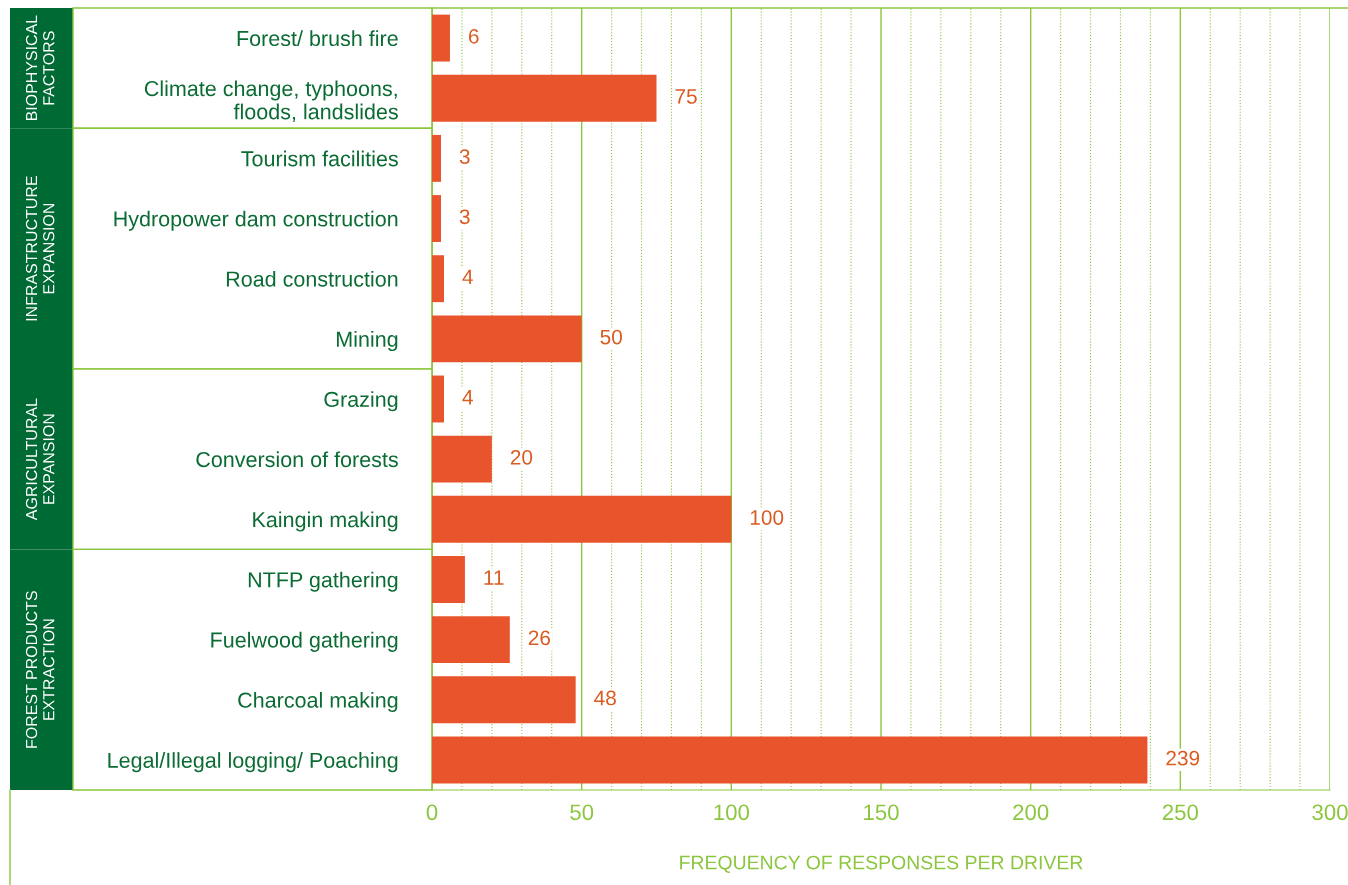  I want to click on data-label: 6, so click(473, 36).